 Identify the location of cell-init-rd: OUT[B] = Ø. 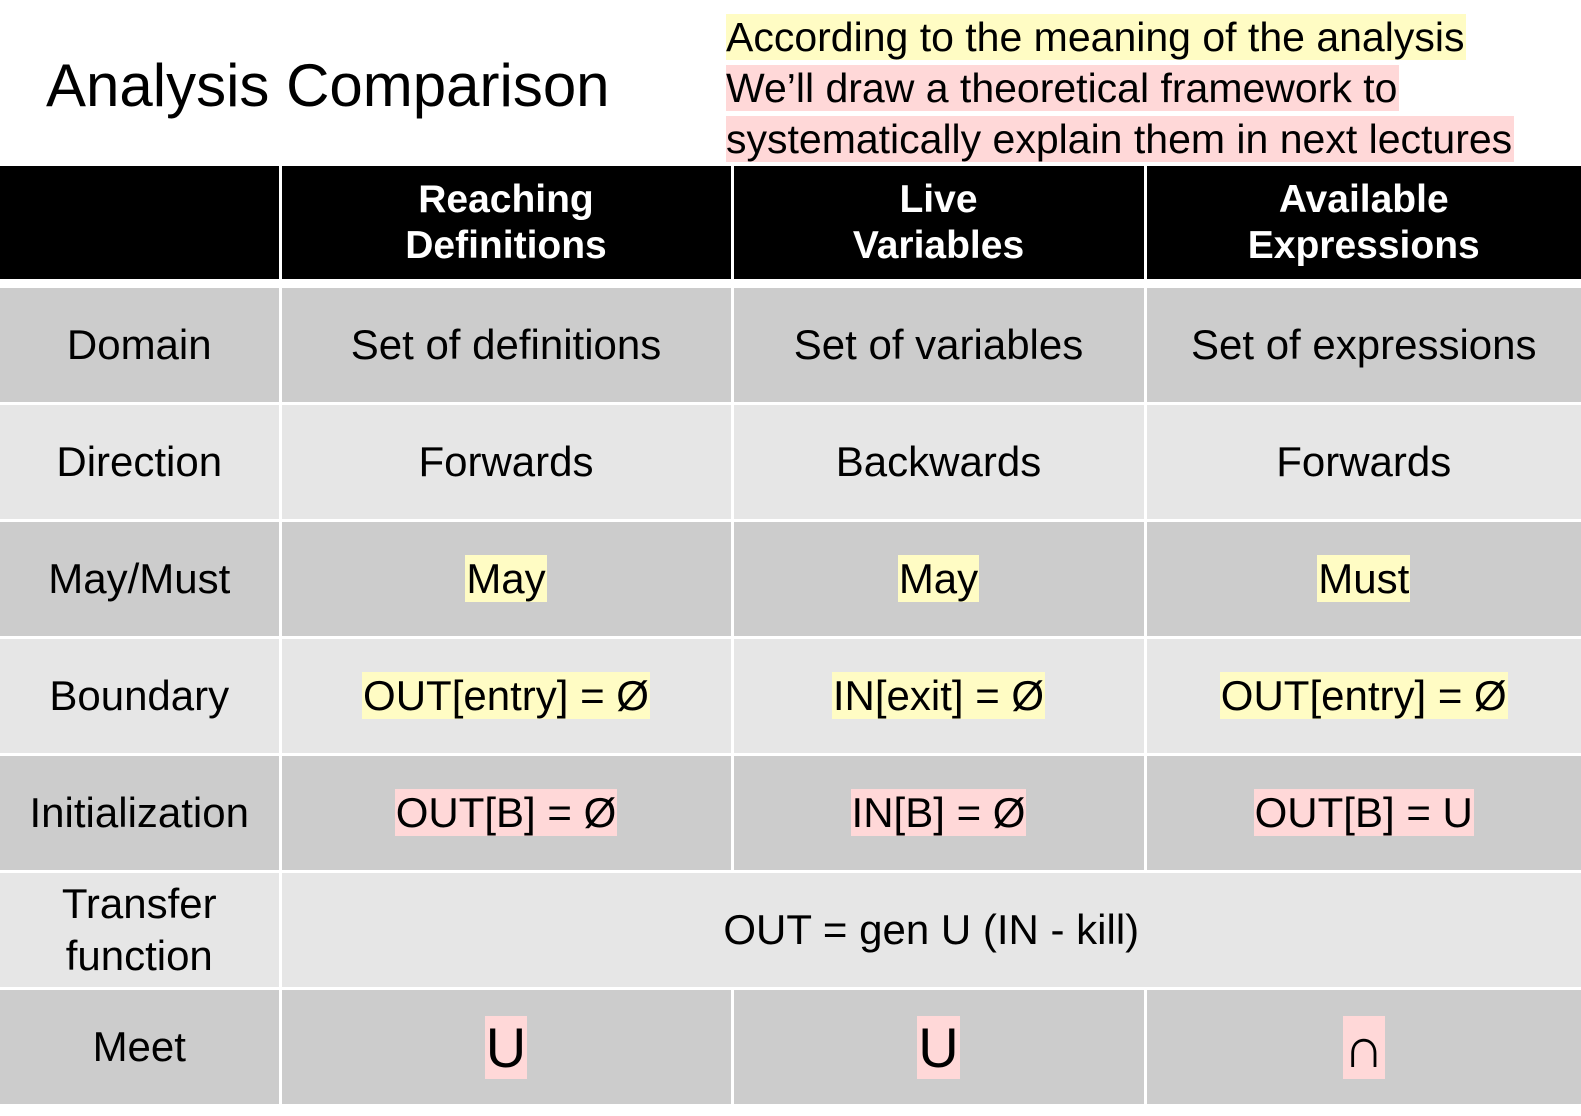
(507, 812).